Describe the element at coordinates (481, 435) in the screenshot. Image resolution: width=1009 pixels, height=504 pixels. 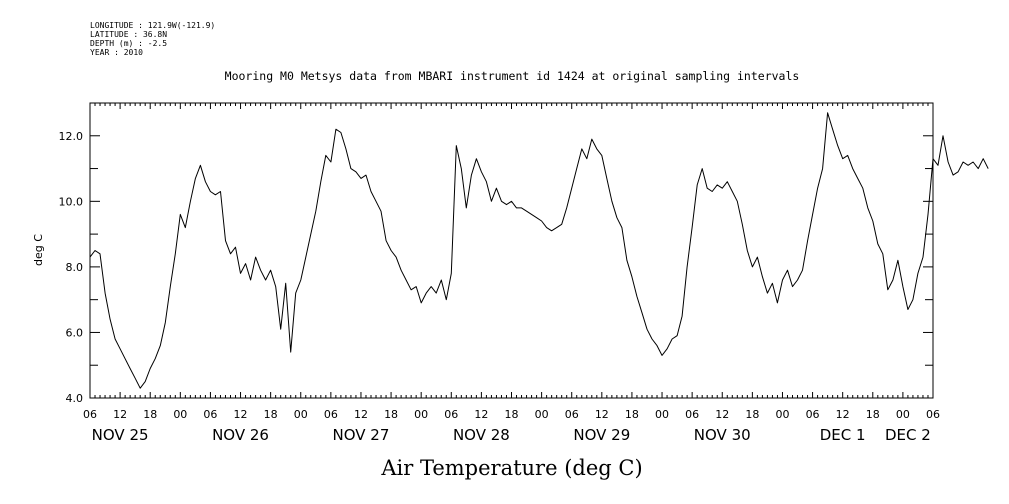
I see `day-label: NOV 28` at that location.